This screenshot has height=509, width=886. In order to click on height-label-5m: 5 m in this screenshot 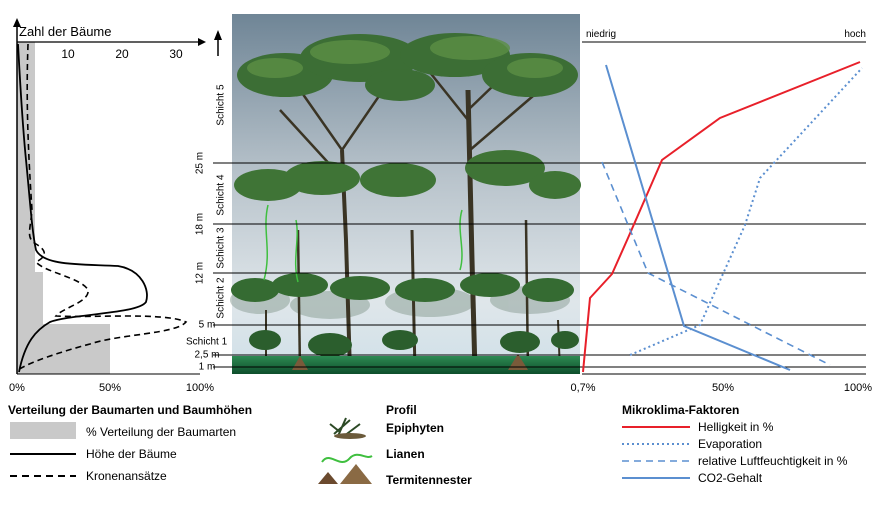, I will do `click(207, 325)`.